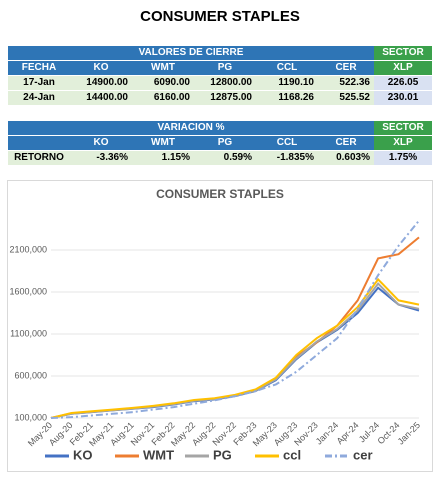  Describe the element at coordinates (287, 83) in the screenshot. I see `cell: 1190.10` at that location.